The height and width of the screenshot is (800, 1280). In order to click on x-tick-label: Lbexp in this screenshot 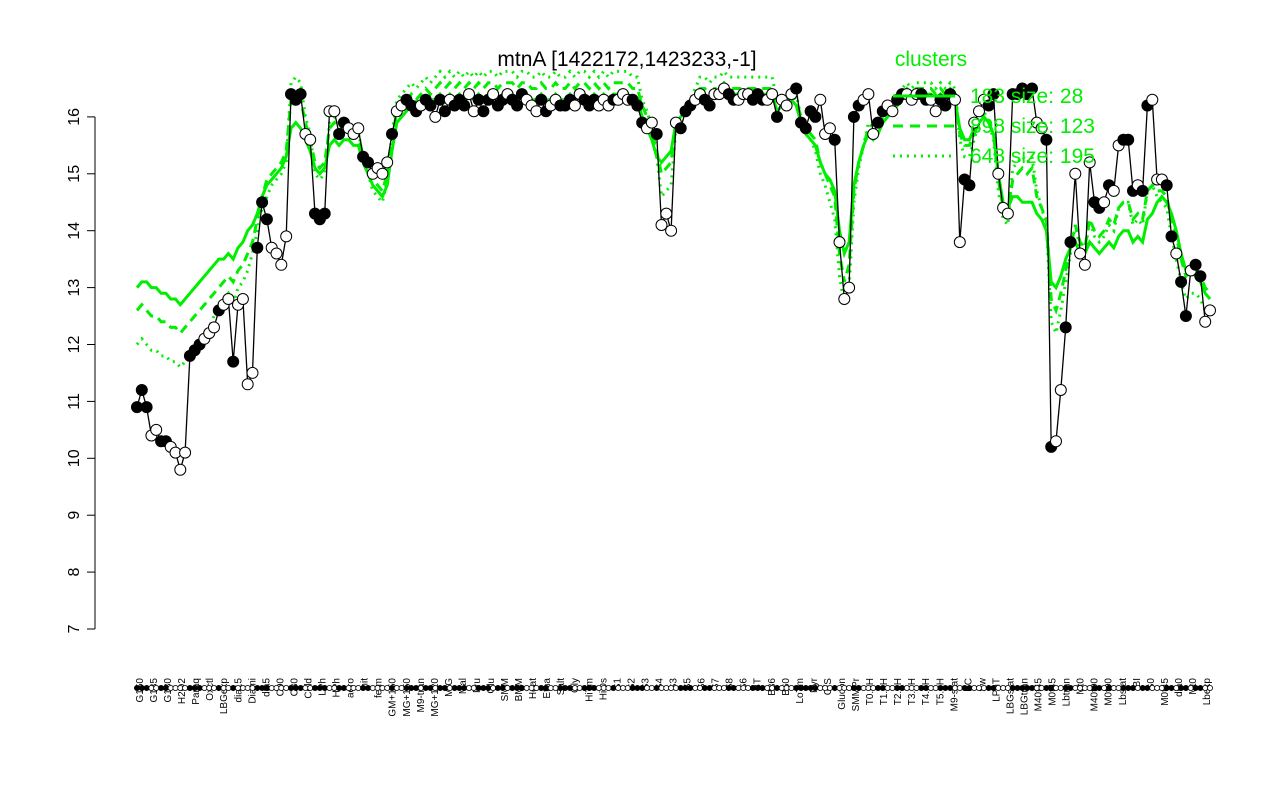, I will do `click(1207, 692)`.